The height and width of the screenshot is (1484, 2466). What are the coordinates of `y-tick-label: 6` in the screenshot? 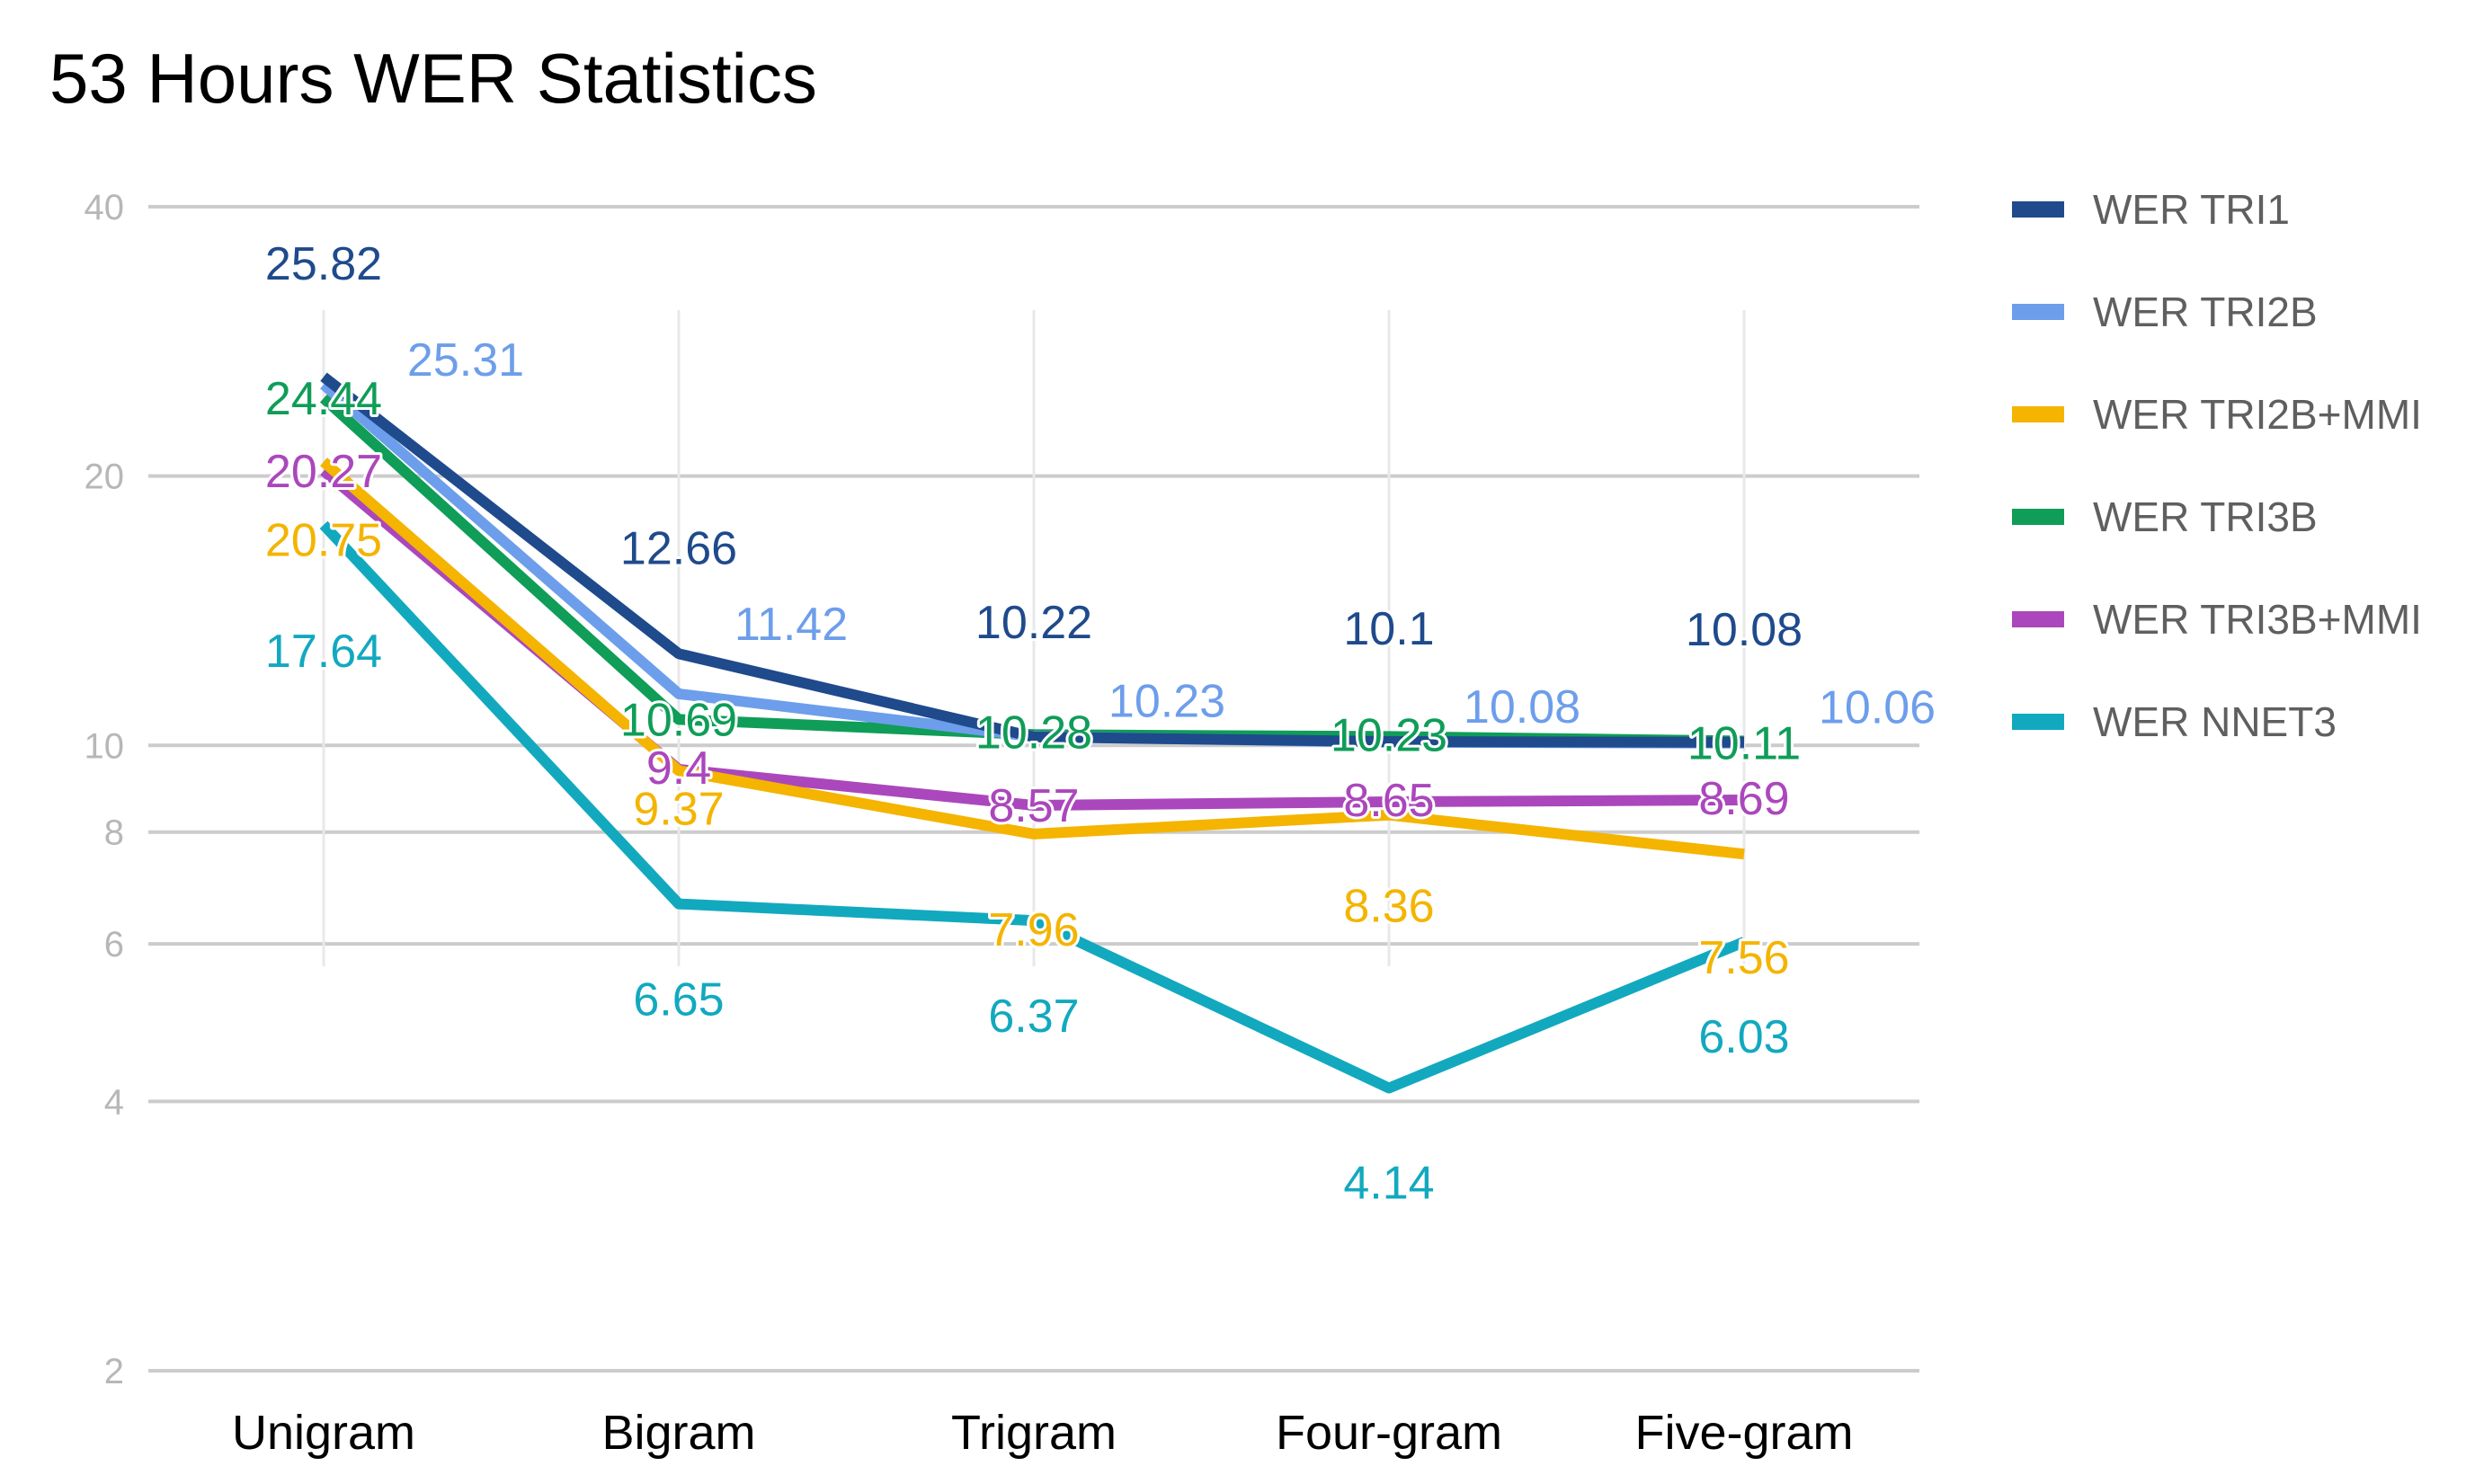 It's located at (114, 944).